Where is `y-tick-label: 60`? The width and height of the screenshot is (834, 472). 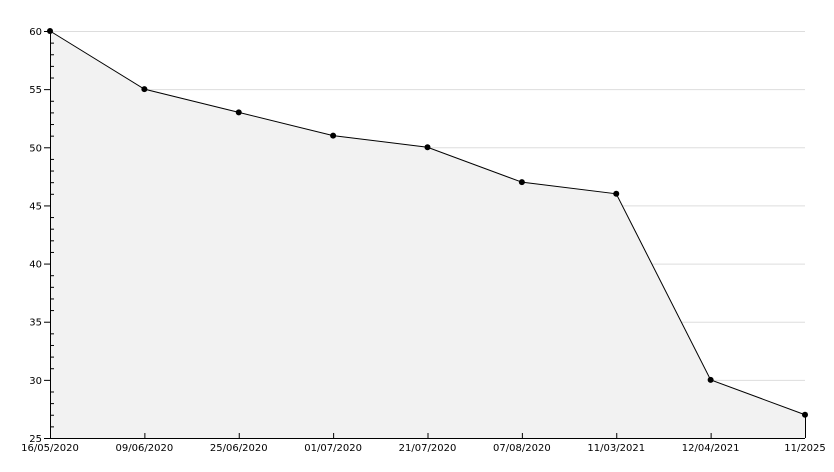
y-tick-label: 60 is located at coordinates (35, 32).